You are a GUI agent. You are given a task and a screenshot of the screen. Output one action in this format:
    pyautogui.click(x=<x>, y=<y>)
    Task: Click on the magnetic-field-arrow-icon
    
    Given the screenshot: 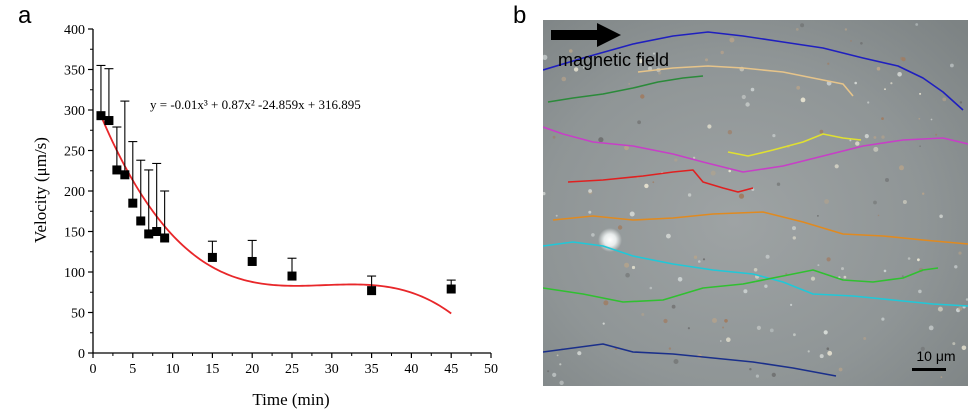 What is the action you would take?
    pyautogui.click(x=609, y=35)
    